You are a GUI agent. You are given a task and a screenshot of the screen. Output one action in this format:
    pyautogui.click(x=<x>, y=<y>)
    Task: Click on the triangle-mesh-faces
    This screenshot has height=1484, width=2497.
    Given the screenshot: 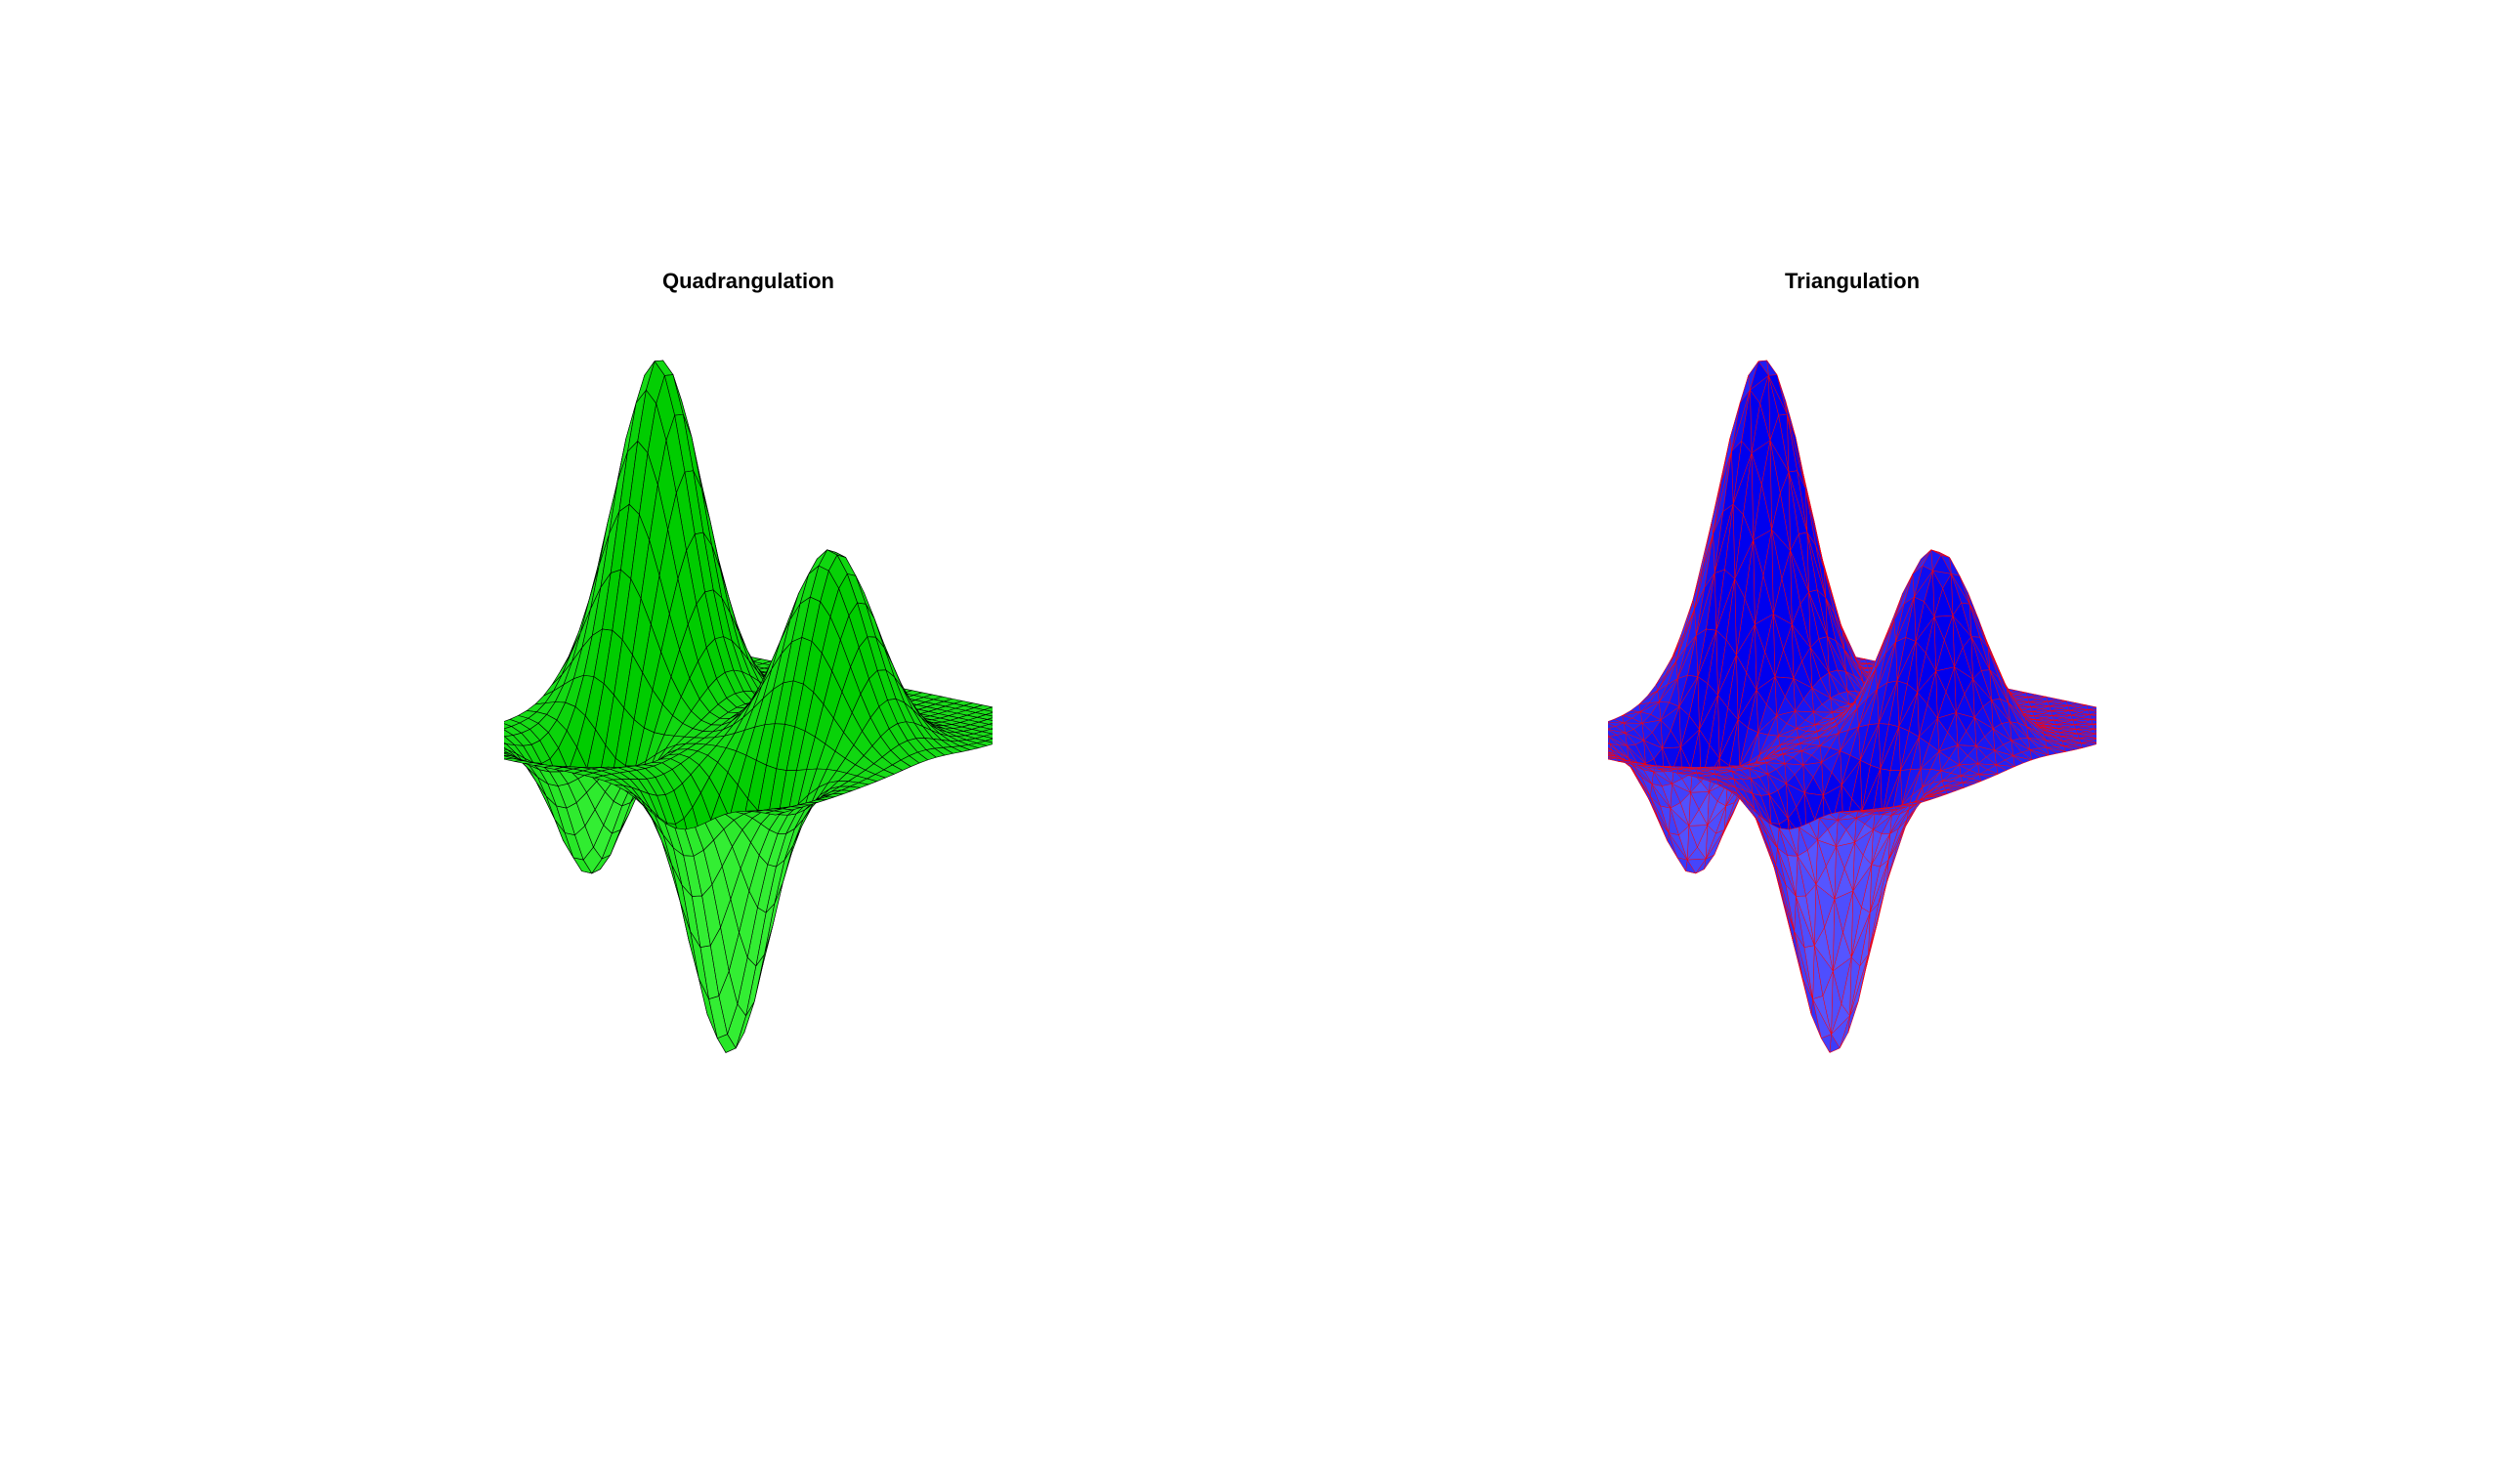 What is the action you would take?
    pyautogui.click(x=1852, y=706)
    